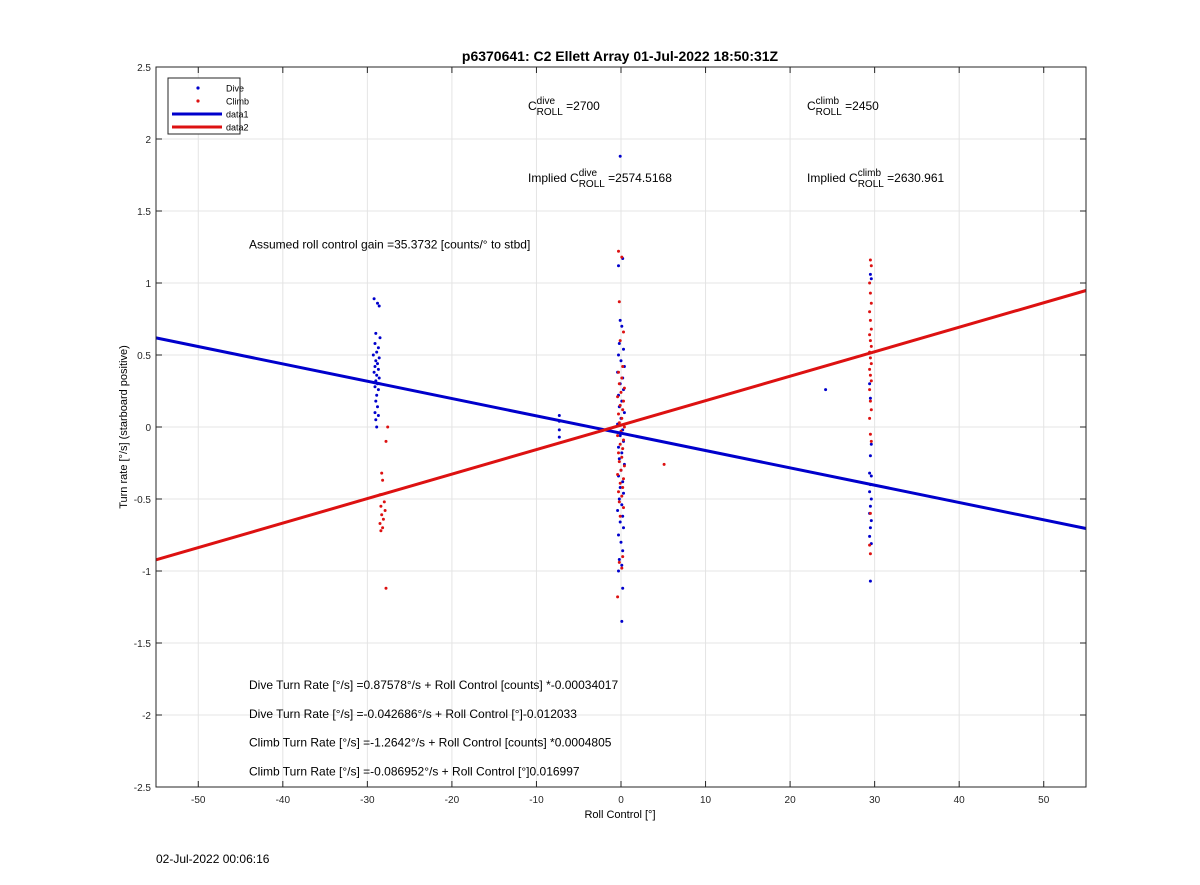  Describe the element at coordinates (706, 800) in the screenshot. I see `x-tick-label: 10` at that location.